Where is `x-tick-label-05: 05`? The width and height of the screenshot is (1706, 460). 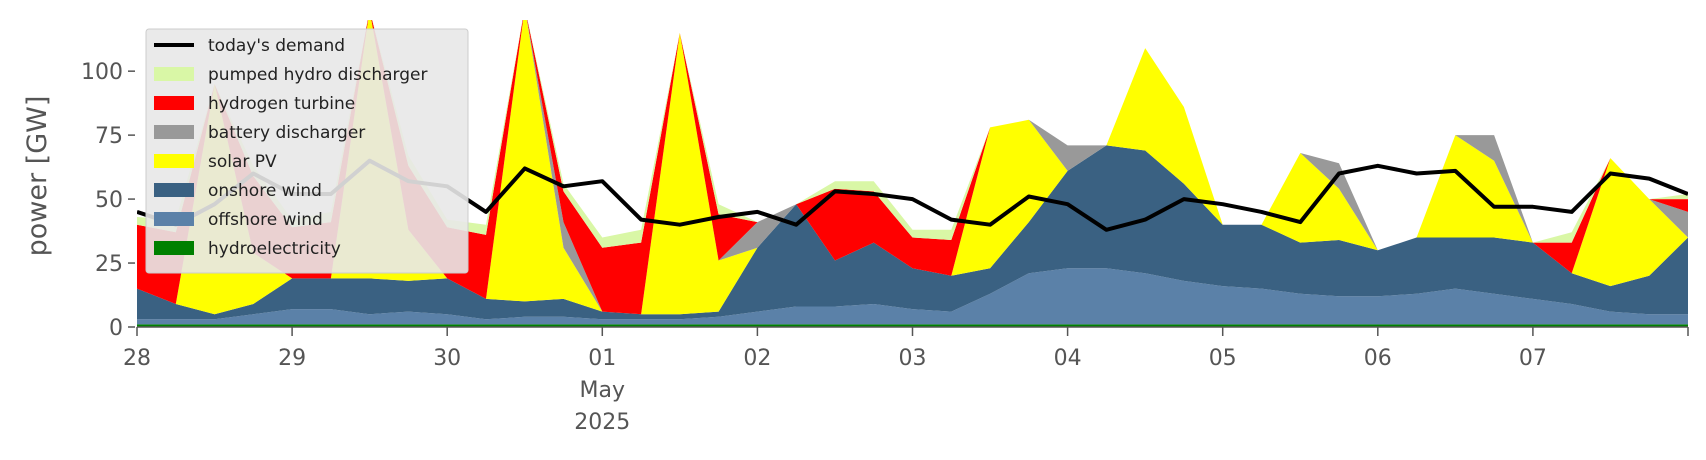
x-tick-label-05: 05 is located at coordinates (1223, 358).